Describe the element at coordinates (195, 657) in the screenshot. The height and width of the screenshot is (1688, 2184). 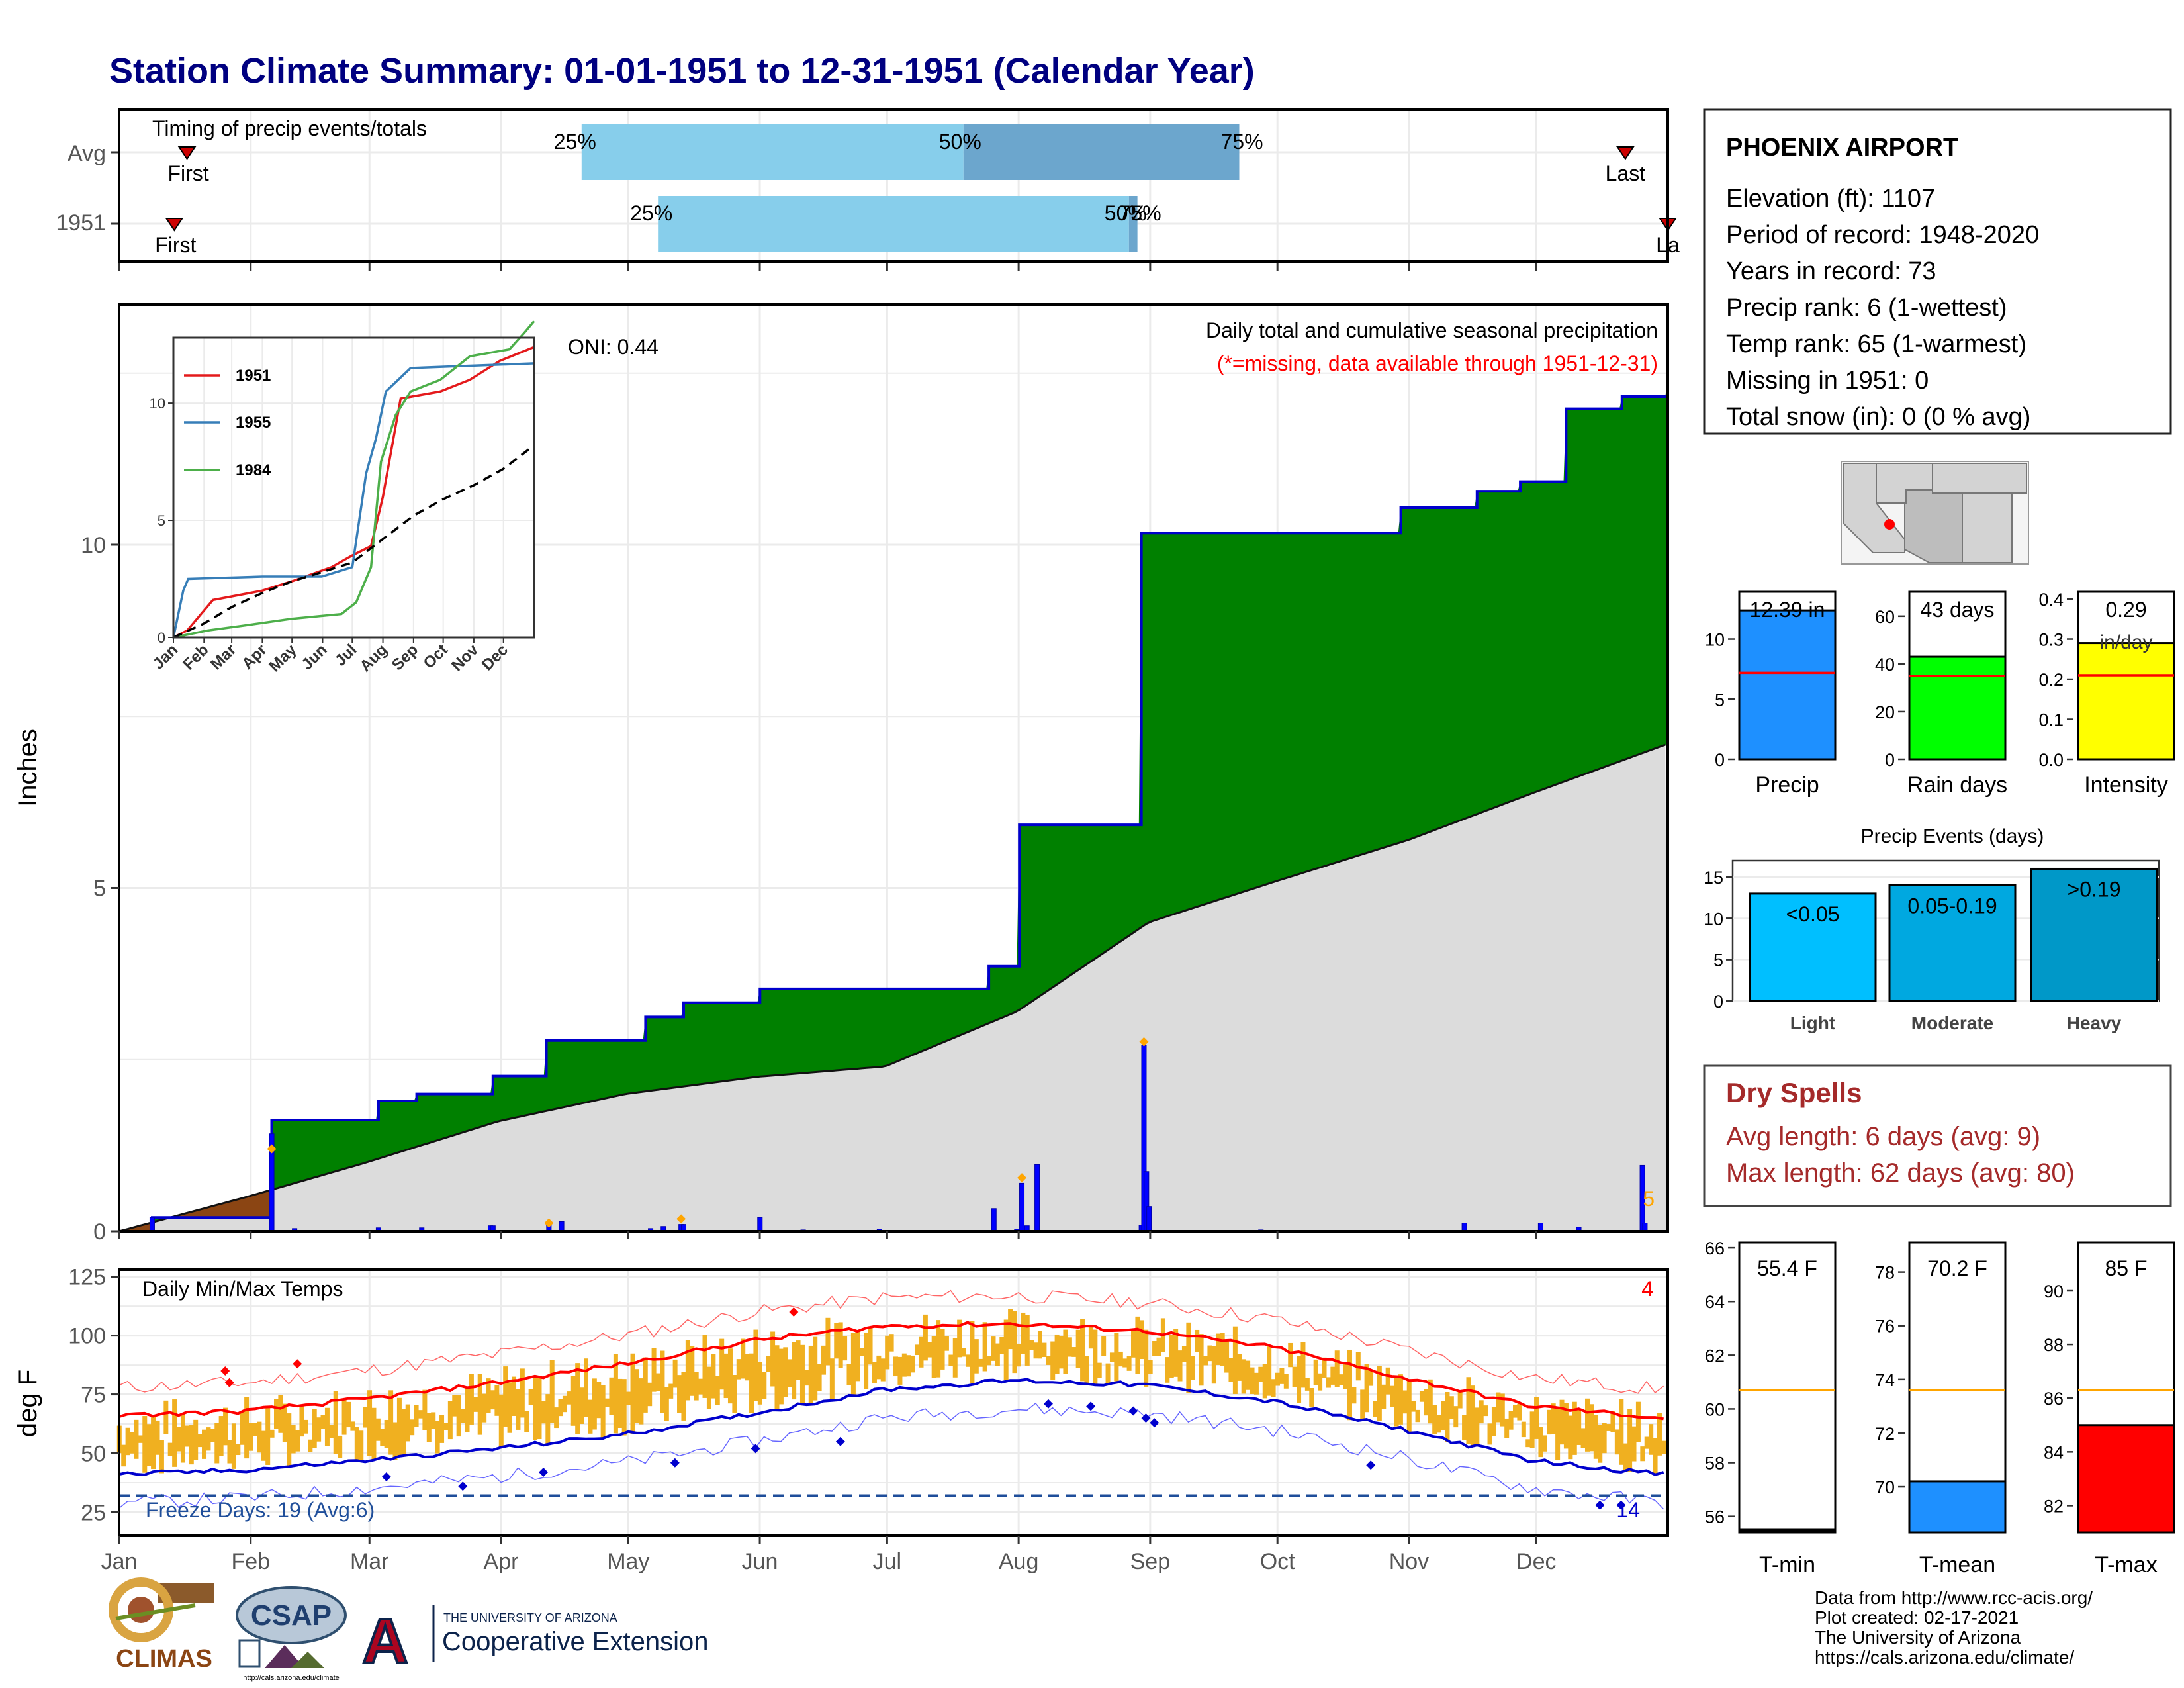
I see `inset-x-tick-label: Feb` at that location.